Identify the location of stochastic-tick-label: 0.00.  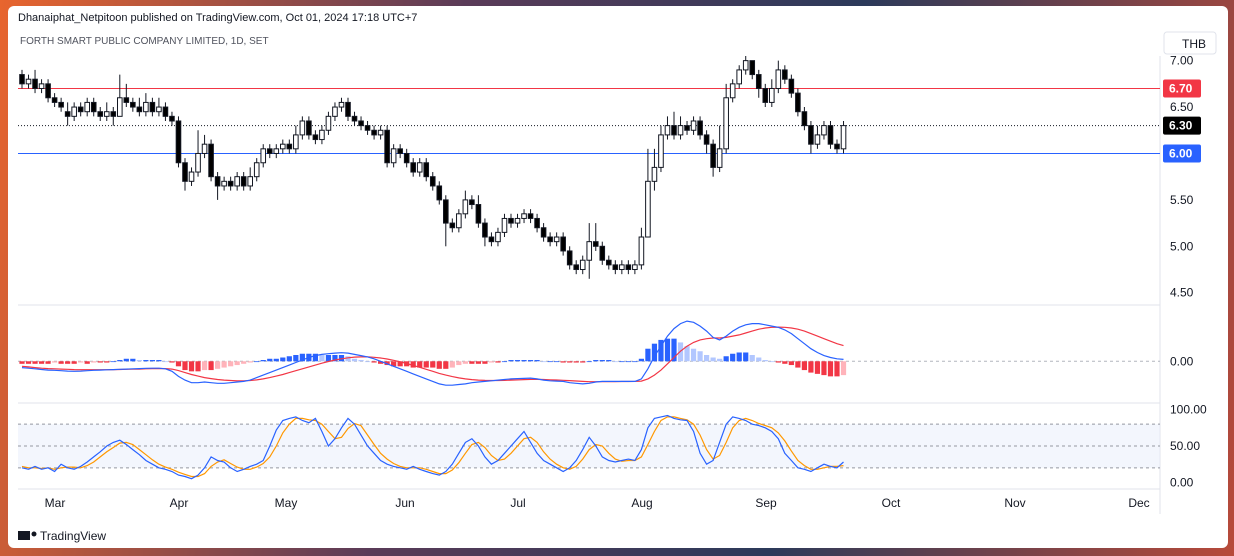
(1182, 482).